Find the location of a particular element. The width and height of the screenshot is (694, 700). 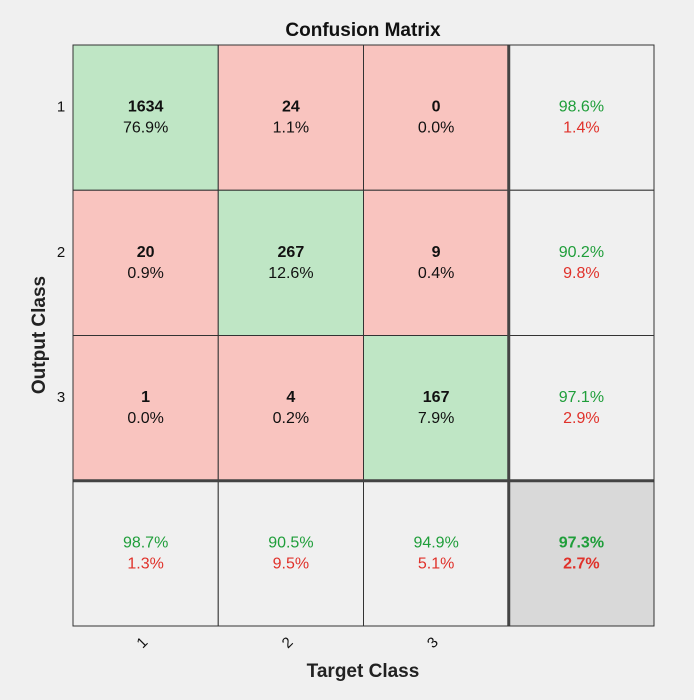

row-correct-percent: 98.6% is located at coordinates (581, 107).